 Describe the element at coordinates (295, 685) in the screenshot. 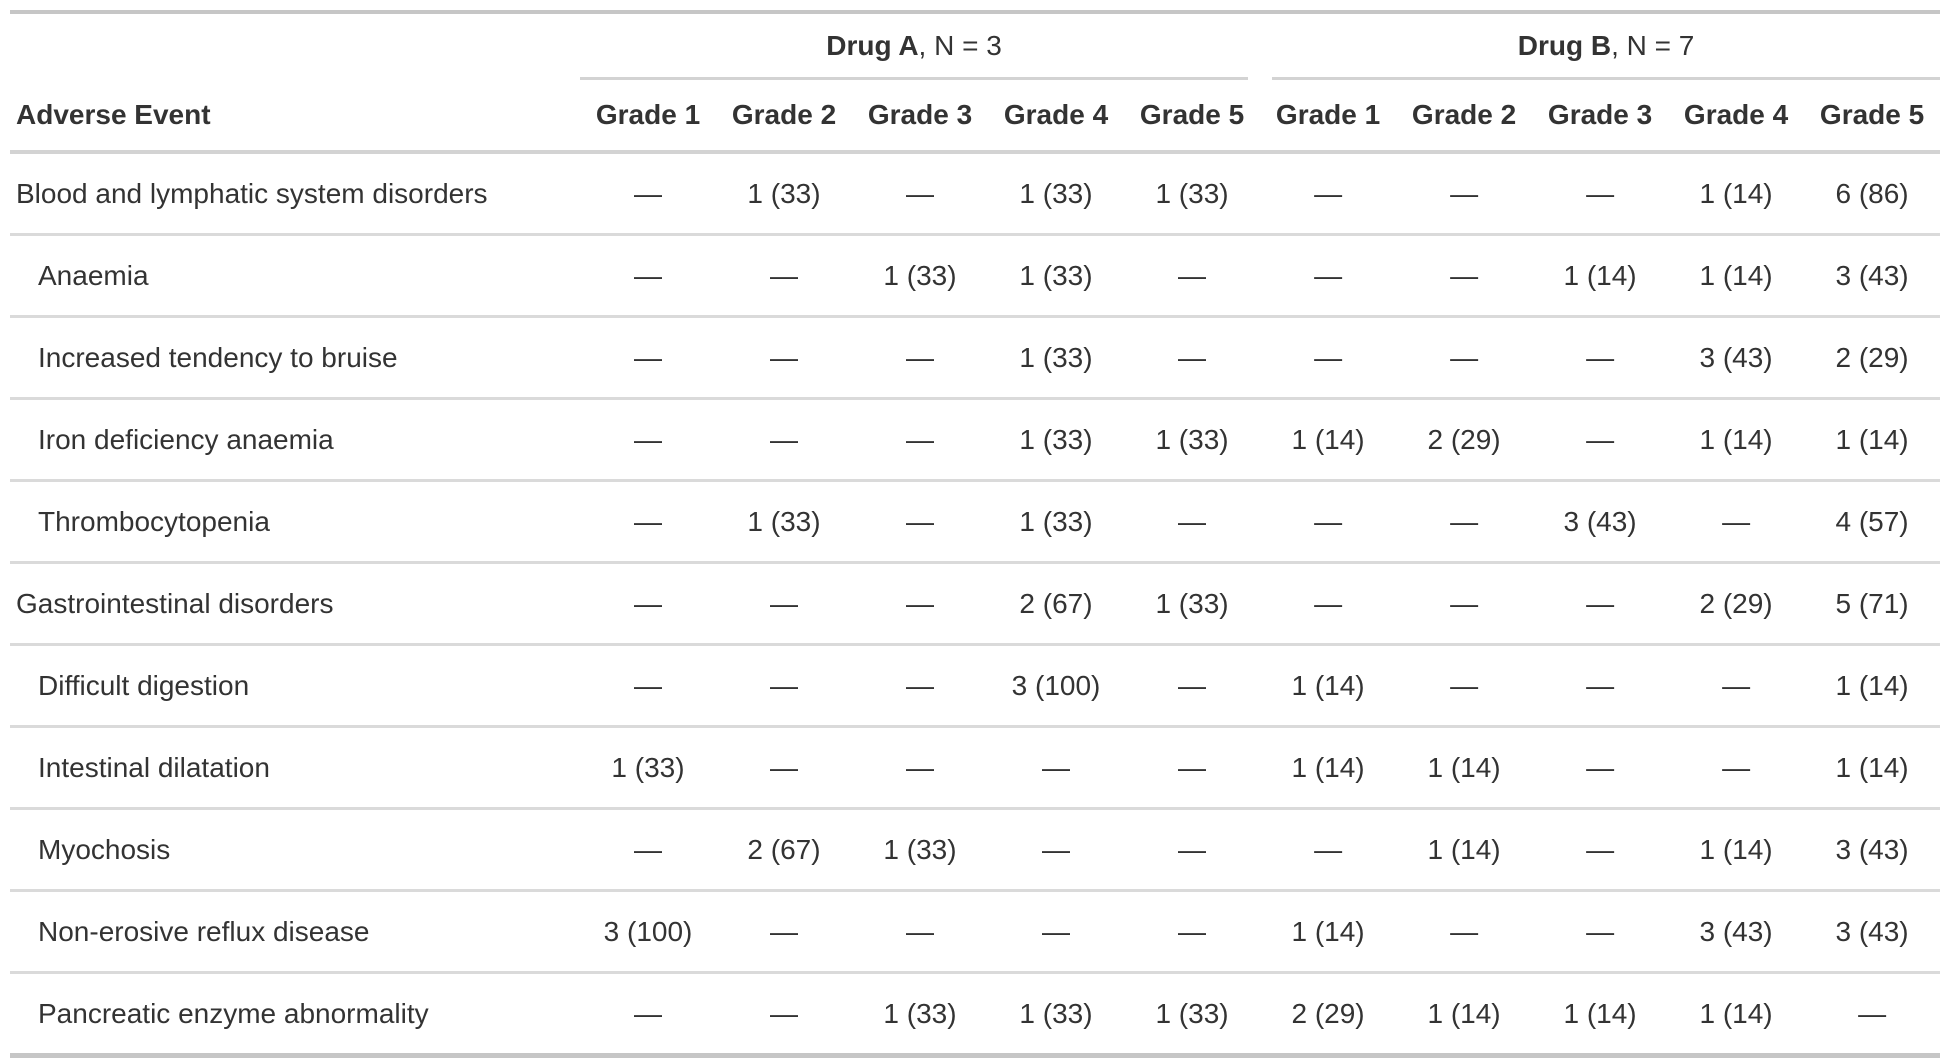

I see `adverse-event-label: Difficult digestion` at that location.